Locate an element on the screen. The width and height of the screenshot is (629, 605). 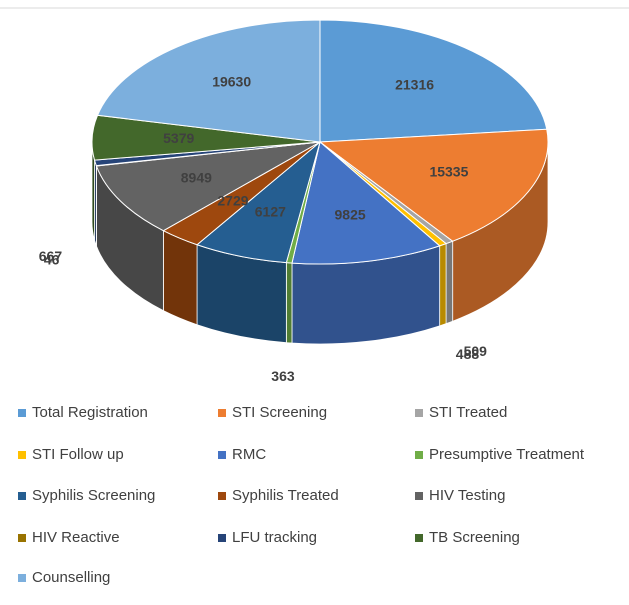
data-label: 5379 is located at coordinates (178, 138).